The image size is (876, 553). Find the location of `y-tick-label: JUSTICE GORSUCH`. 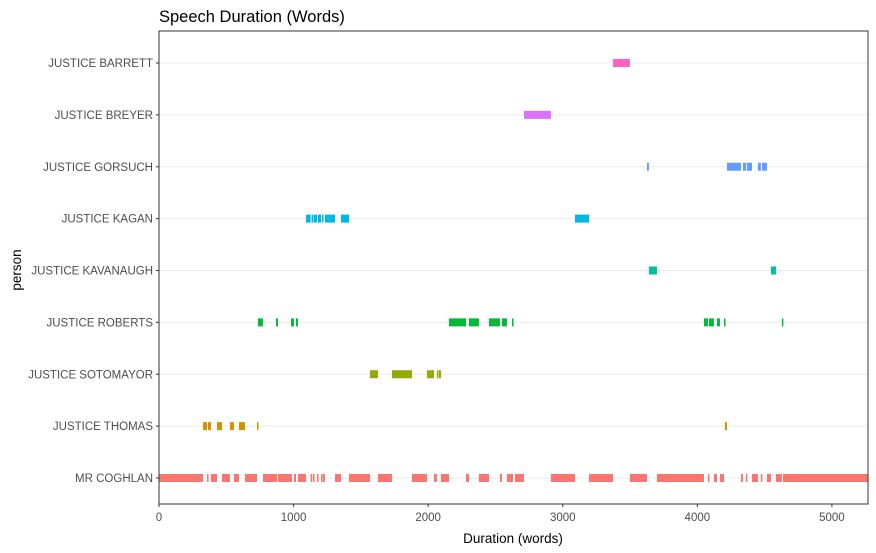

y-tick-label: JUSTICE GORSUCH is located at coordinates (98, 168).